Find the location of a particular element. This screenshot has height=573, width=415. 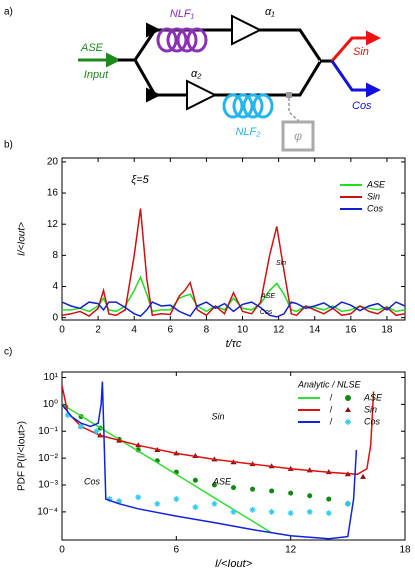

x-axis-label: t/τc is located at coordinates (234, 344).